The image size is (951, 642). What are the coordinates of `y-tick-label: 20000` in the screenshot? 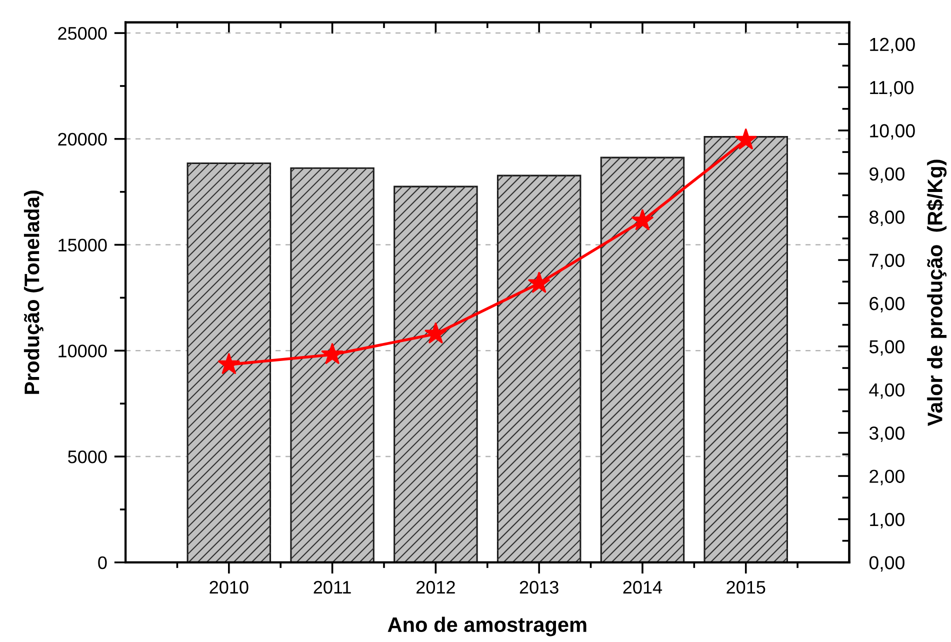 It's located at (82, 139).